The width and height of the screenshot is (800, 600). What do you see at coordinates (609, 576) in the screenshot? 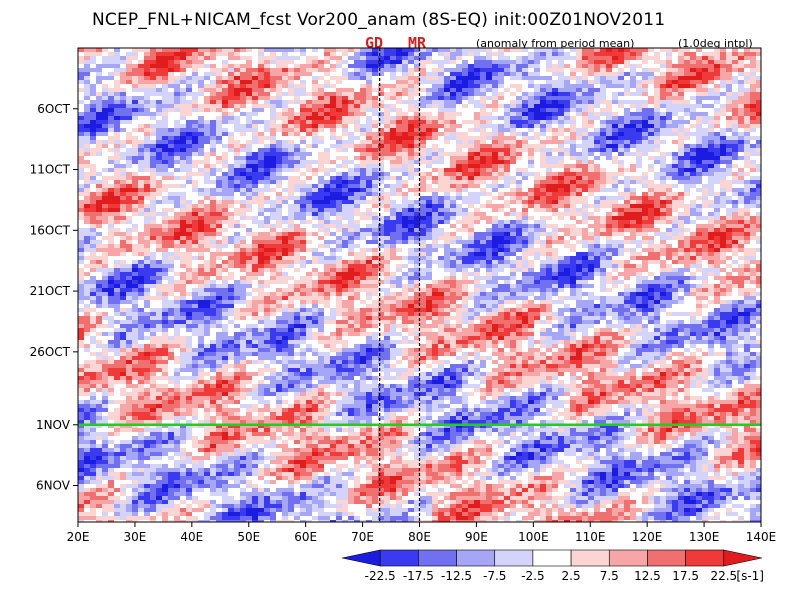
I see `colorbar-label: 7.5` at bounding box center [609, 576].